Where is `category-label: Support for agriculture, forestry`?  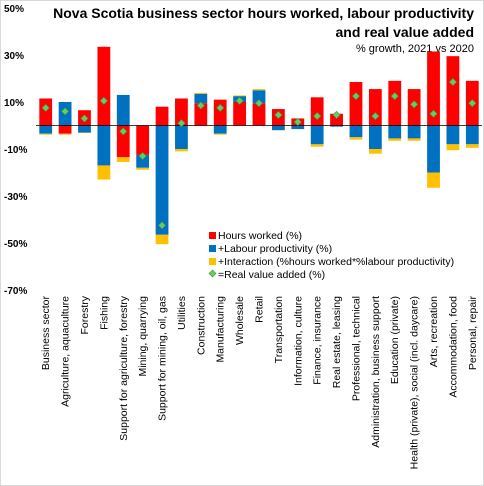 category-label: Support for agriculture, forestry is located at coordinates (124, 367).